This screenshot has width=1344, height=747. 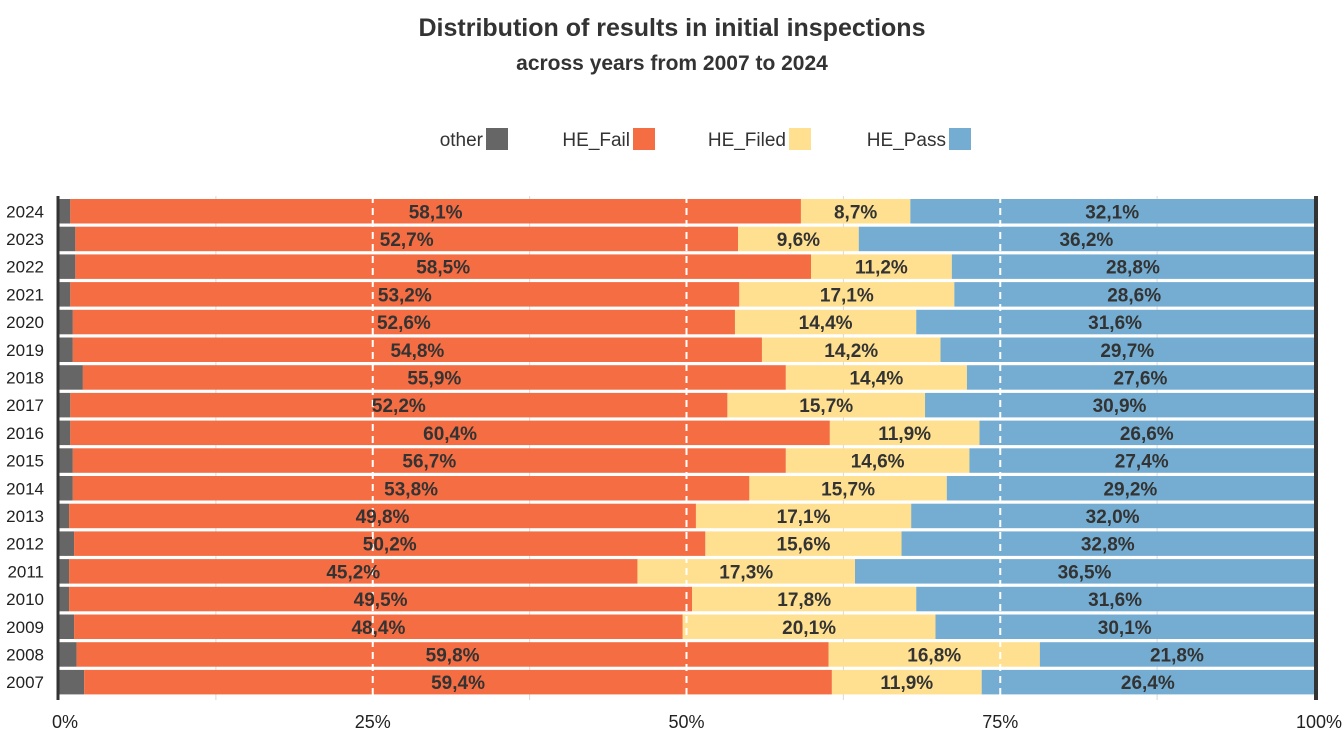 What do you see at coordinates (1084, 571) in the screenshot?
I see `bar-2011-he-pass` at bounding box center [1084, 571].